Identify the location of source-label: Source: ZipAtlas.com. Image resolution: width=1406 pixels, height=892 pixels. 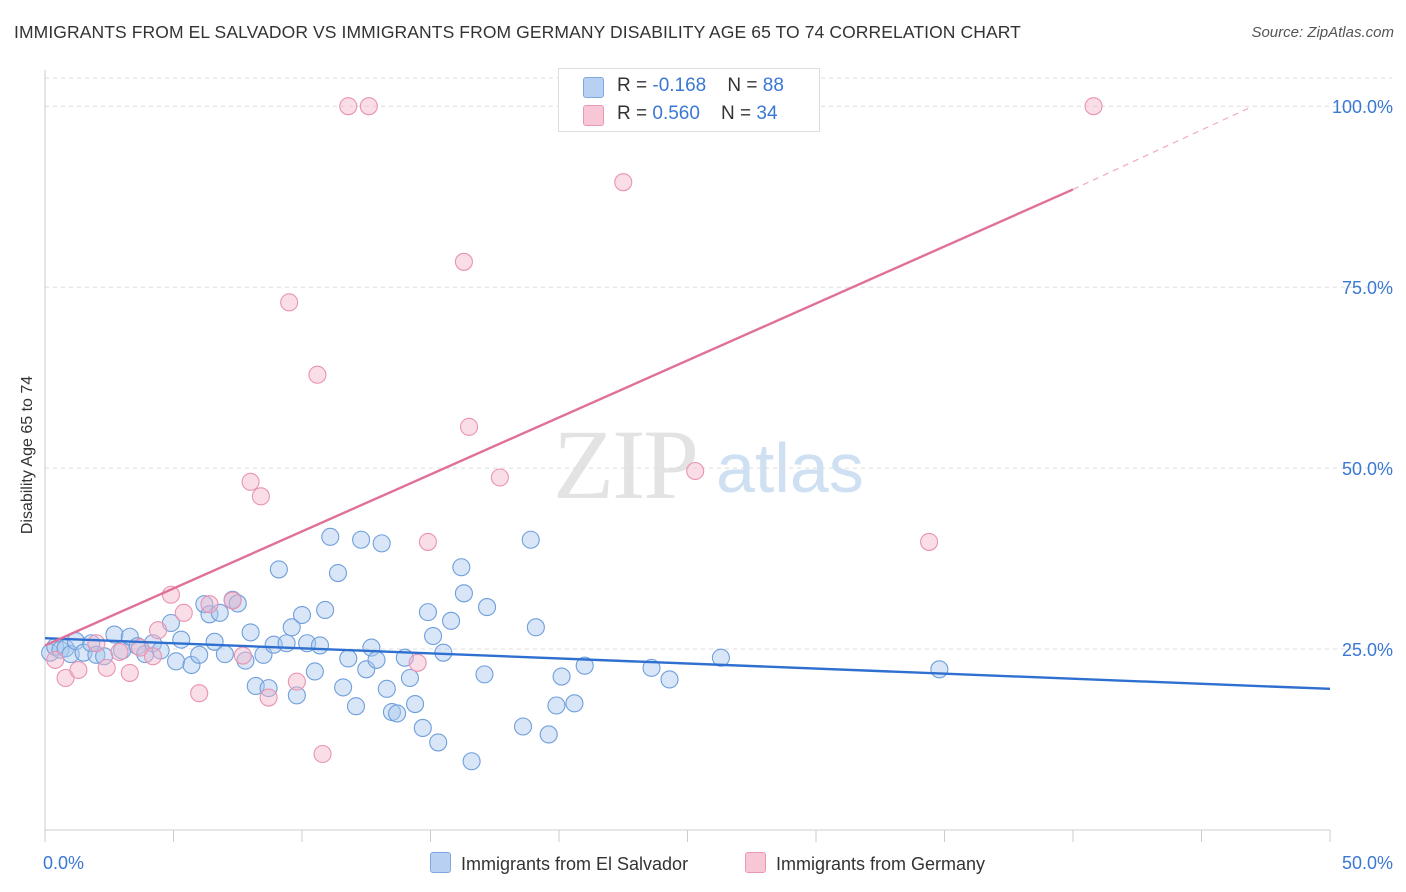
(1322, 32).